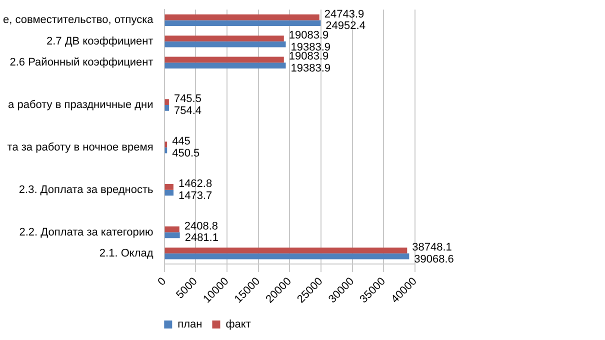 The width and height of the screenshot is (605, 340). I want to click on y-tick-label: 2.1. Оклад, so click(126, 253).